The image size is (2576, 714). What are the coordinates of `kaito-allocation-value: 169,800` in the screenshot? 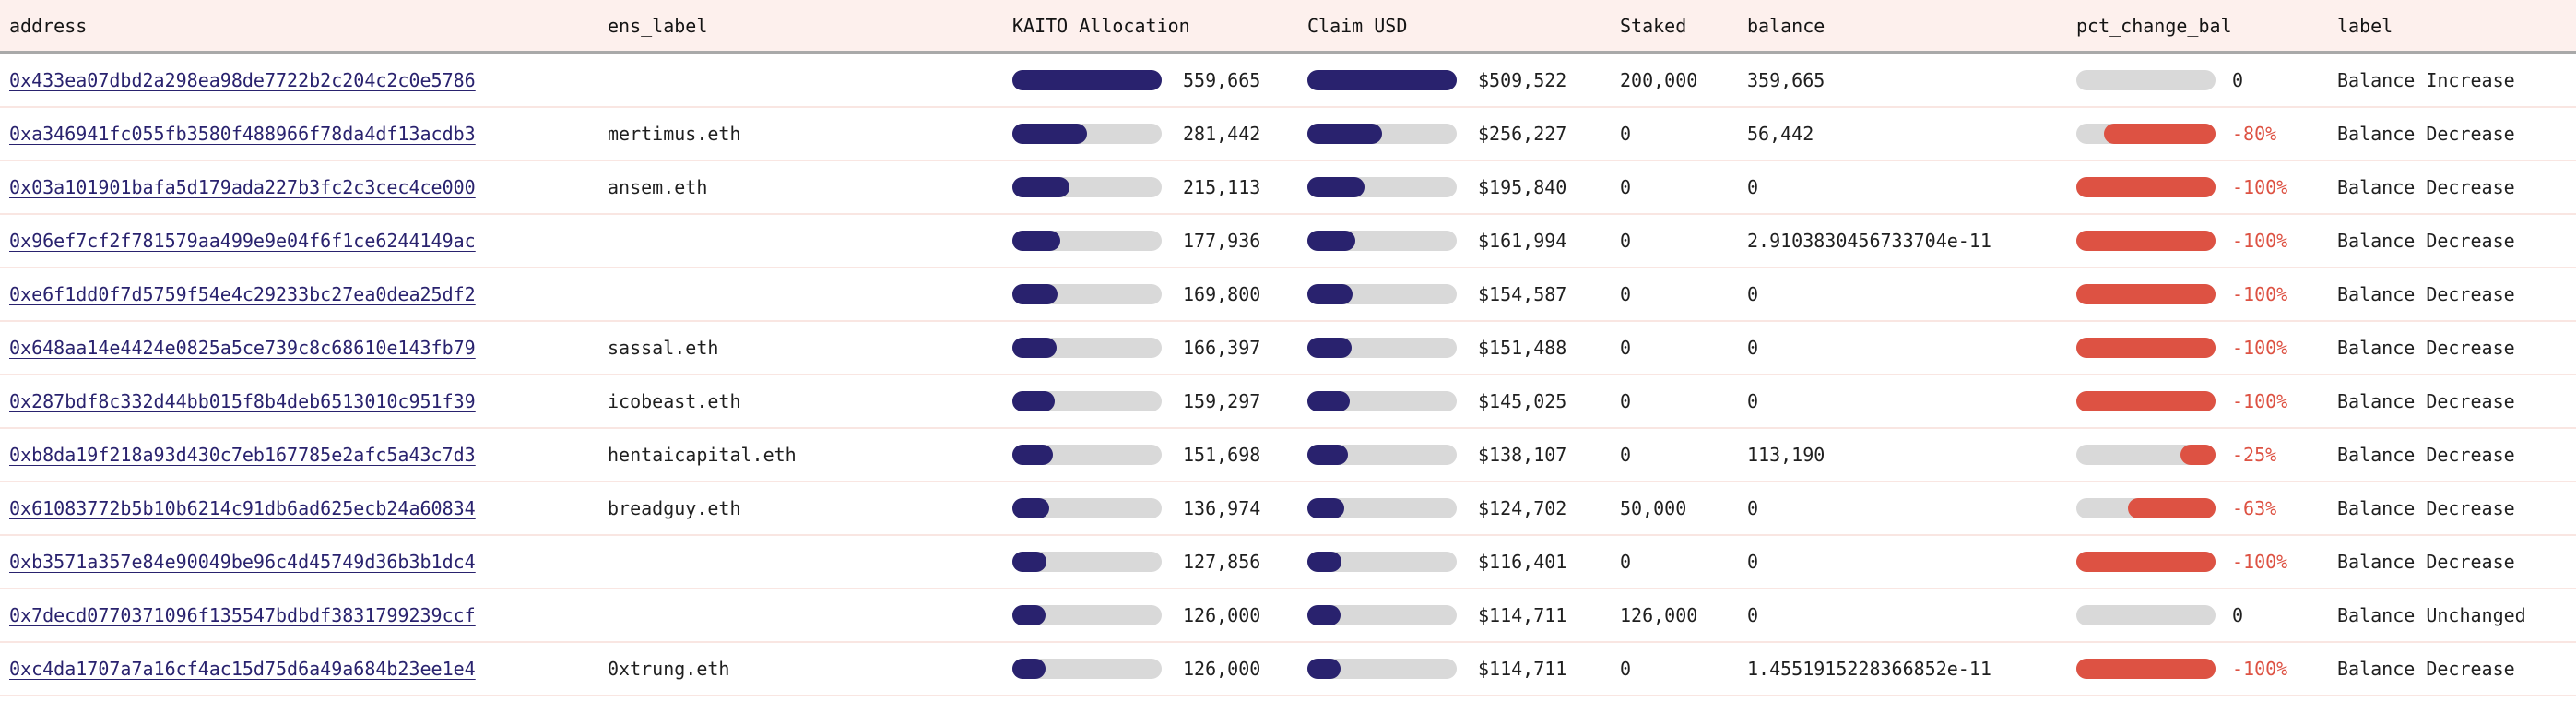 It's located at (1222, 294).